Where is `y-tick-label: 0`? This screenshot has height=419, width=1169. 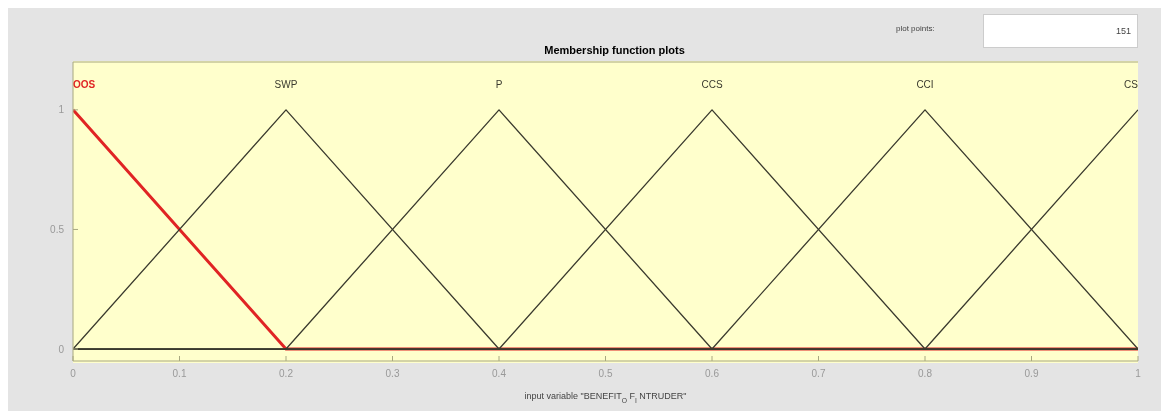 y-tick-label: 0 is located at coordinates (61, 349).